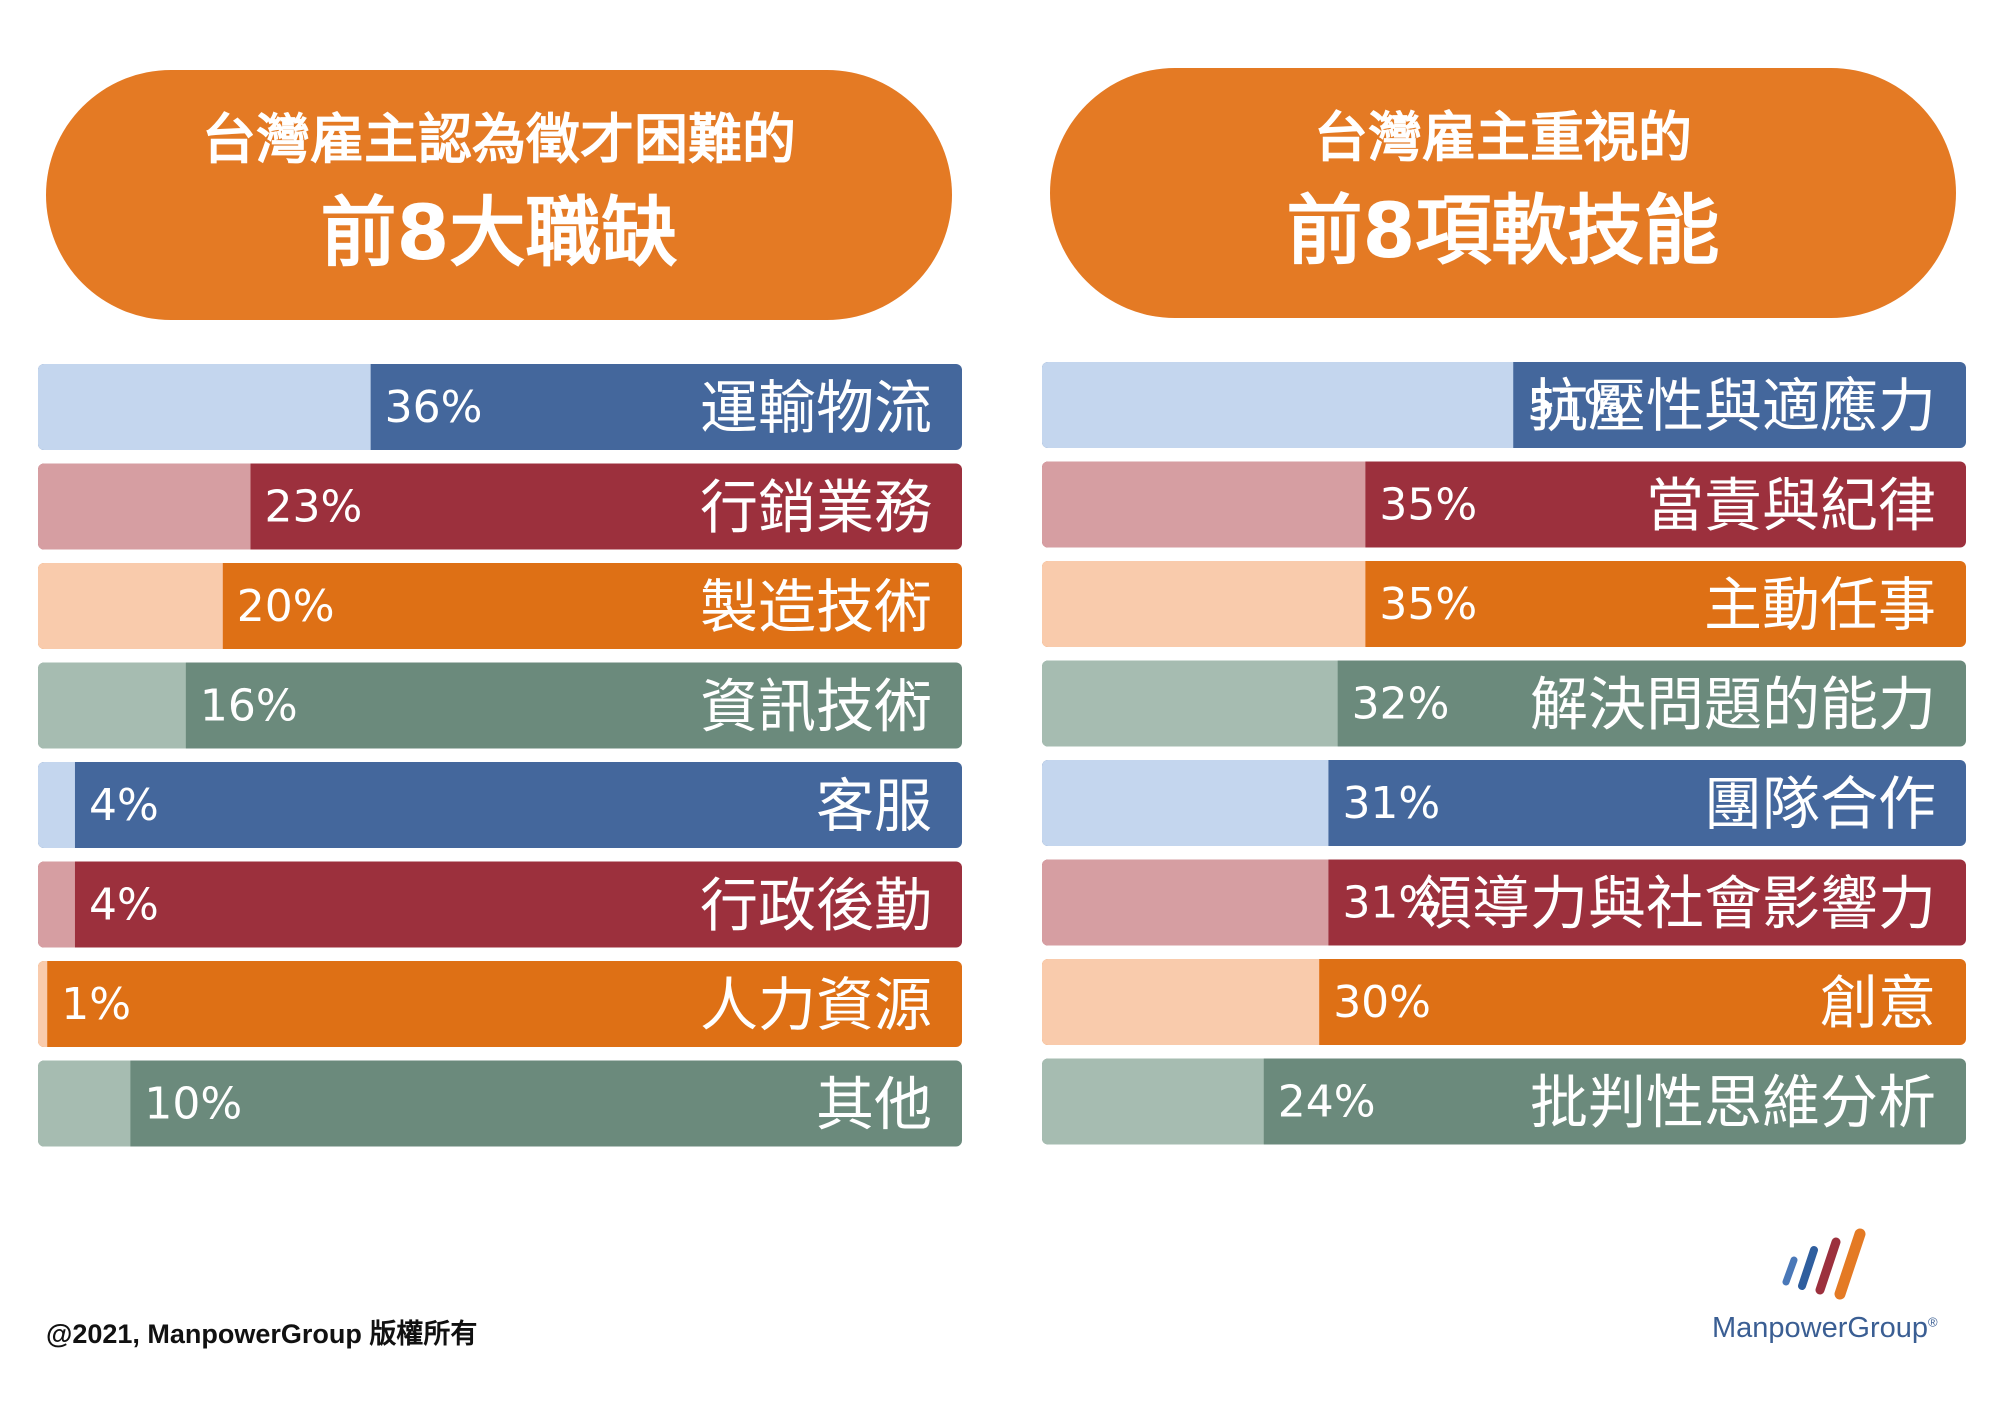  I want to click on left-value-label: 20%, so click(286, 606).